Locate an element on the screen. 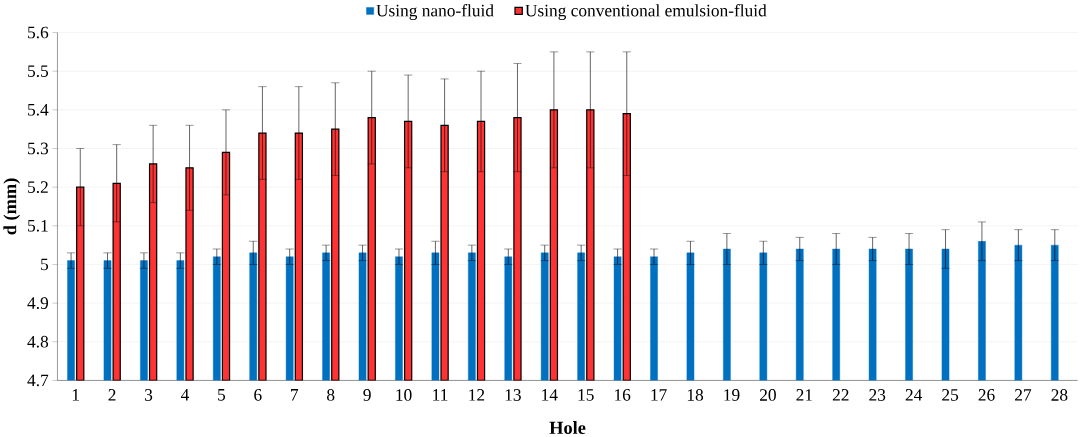  x-tick-label: 8 is located at coordinates (331, 394).